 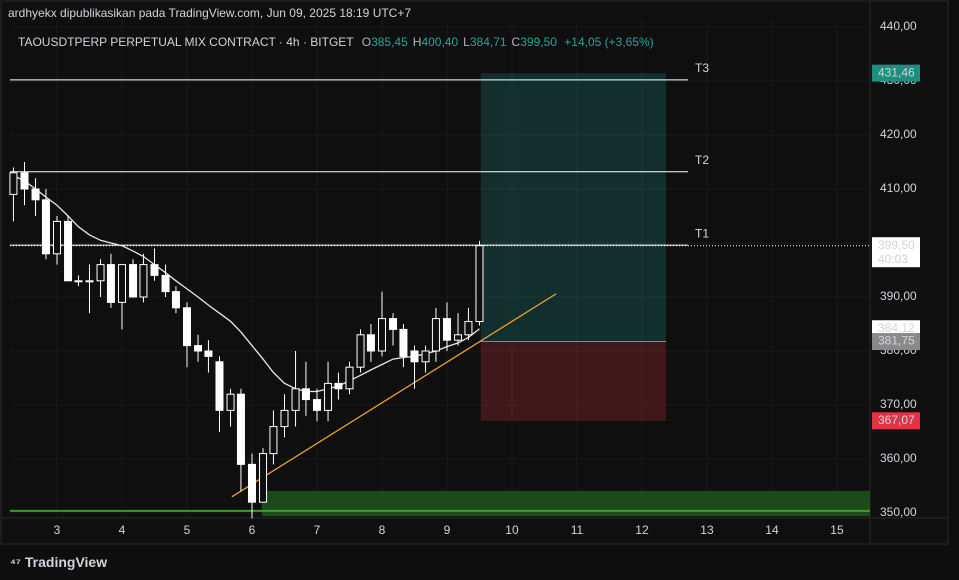 I want to click on y-tick-label: 390,00, so click(x=898, y=296).